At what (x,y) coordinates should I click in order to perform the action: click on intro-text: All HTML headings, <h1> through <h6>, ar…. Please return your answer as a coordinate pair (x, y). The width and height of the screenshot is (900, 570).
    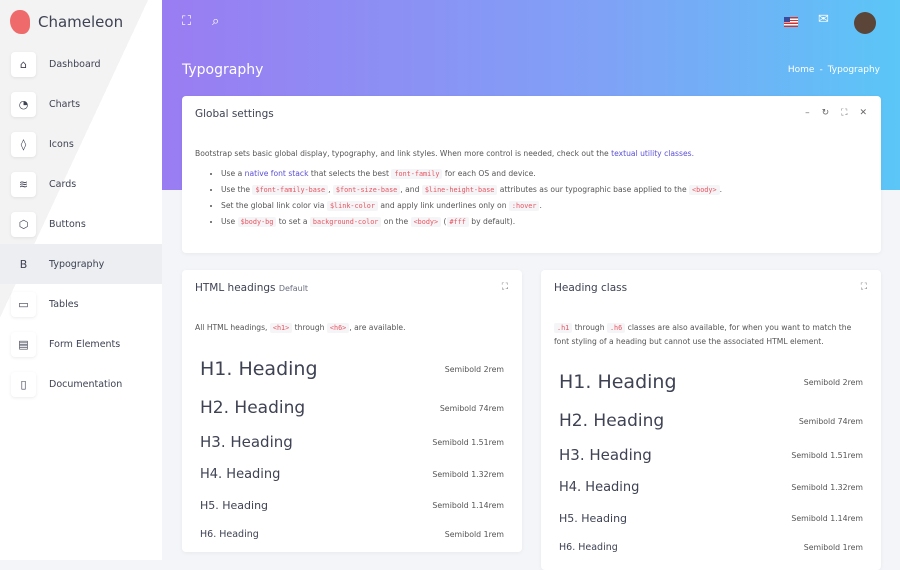
    Looking at the image, I should click on (300, 328).